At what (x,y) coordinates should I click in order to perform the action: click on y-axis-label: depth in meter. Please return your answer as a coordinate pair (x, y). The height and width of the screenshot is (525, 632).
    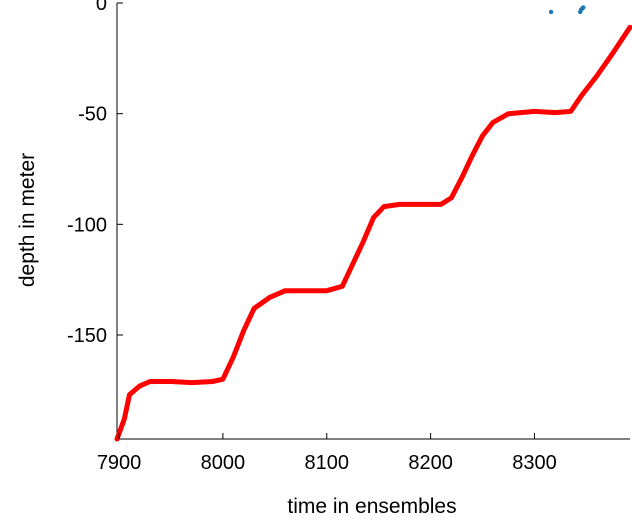
    Looking at the image, I should click on (27, 220).